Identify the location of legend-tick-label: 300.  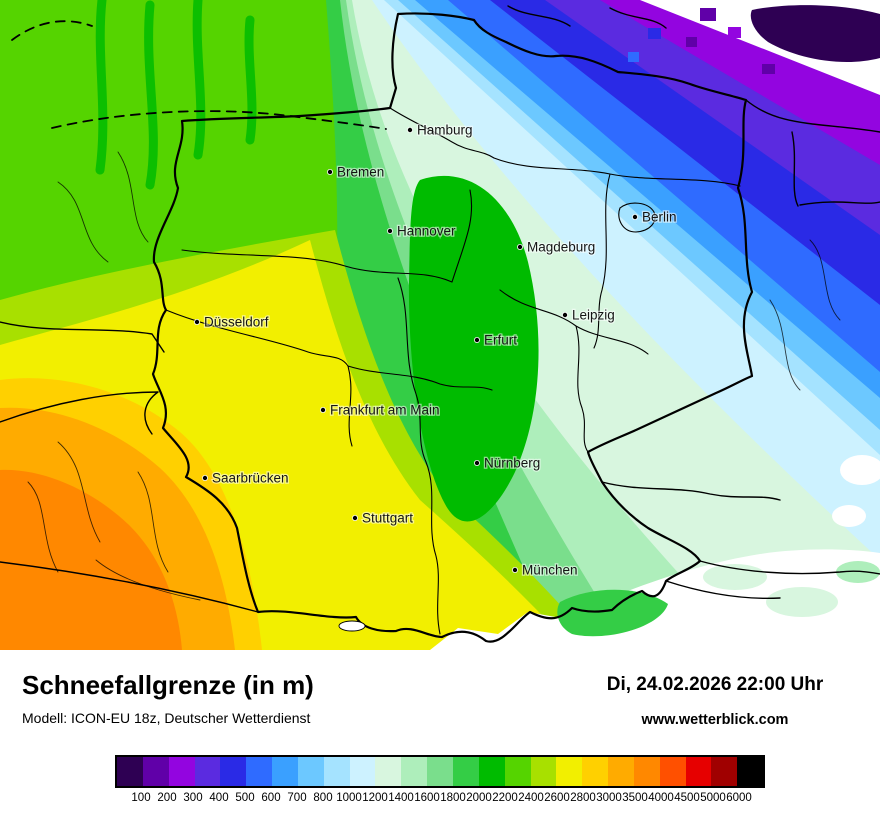
(193, 798).